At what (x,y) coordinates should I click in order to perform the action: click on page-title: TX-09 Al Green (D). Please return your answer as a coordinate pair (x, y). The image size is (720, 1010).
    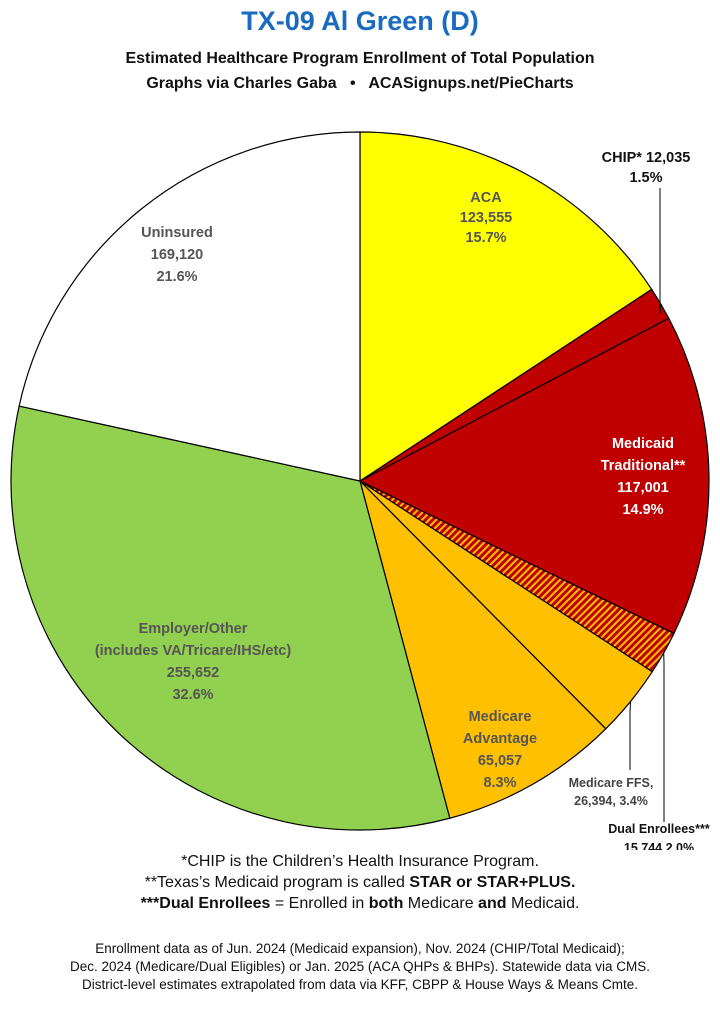
    Looking at the image, I should click on (360, 21).